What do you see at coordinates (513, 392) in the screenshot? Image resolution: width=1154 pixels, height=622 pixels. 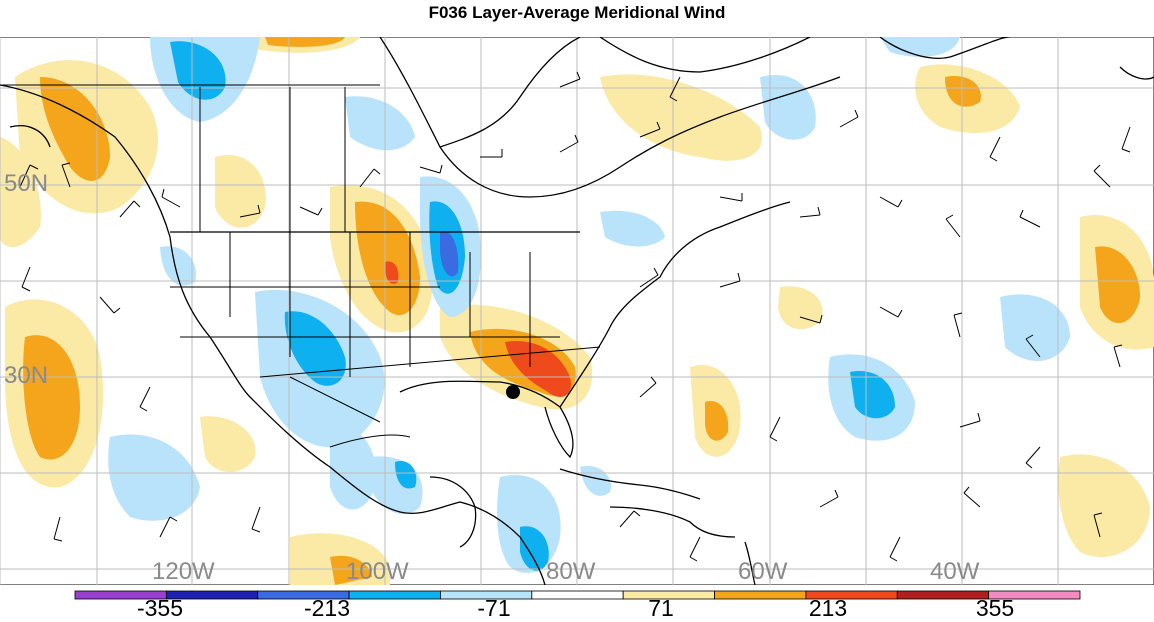 I see `storm-center-marker` at bounding box center [513, 392].